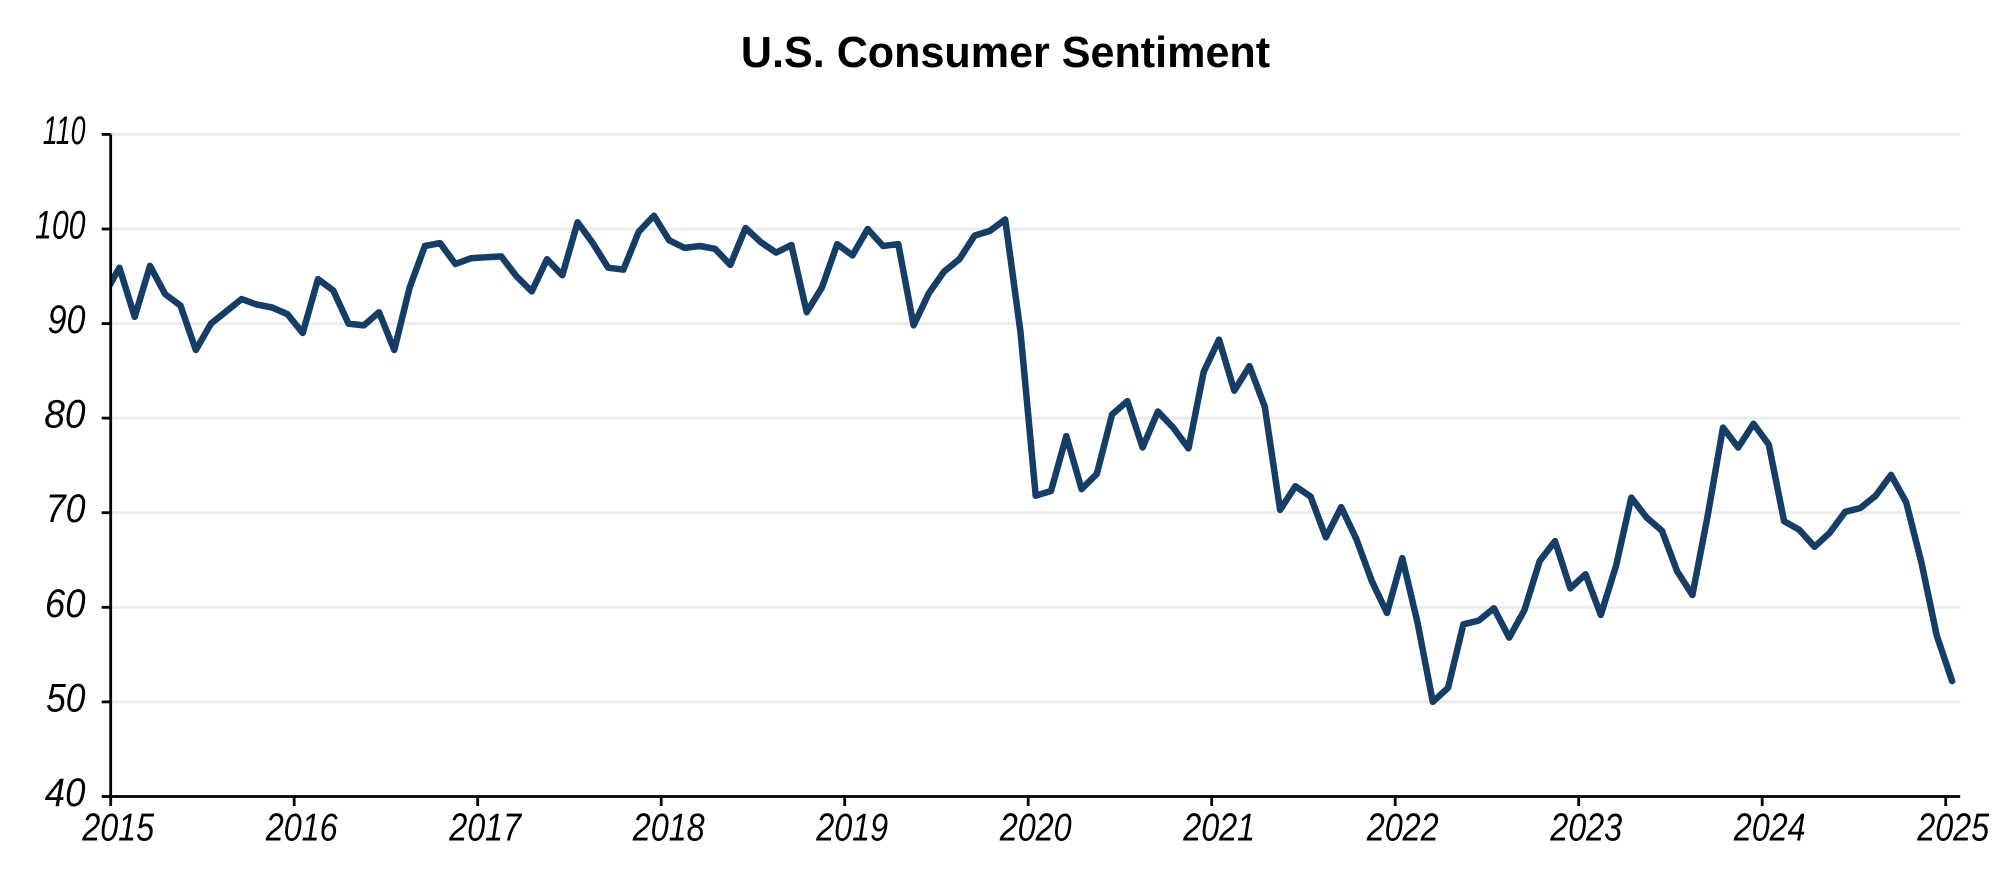 The height and width of the screenshot is (885, 2011). Describe the element at coordinates (64, 131) in the screenshot. I see `svg-text: 110` at that location.